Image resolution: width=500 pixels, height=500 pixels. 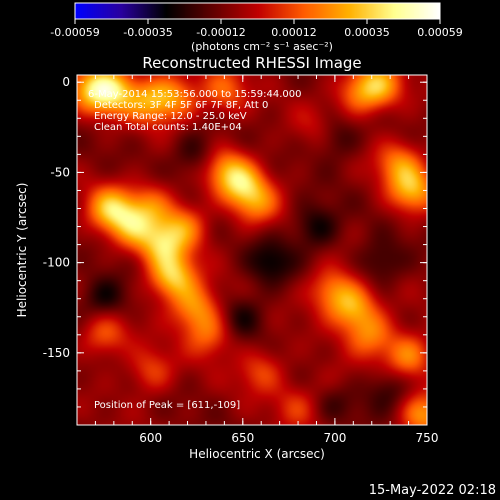 What do you see at coordinates (262, 46) in the screenshot?
I see `colorbar-units-label: (photons cm⁻² s⁻¹ asec⁻²)` at bounding box center [262, 46].